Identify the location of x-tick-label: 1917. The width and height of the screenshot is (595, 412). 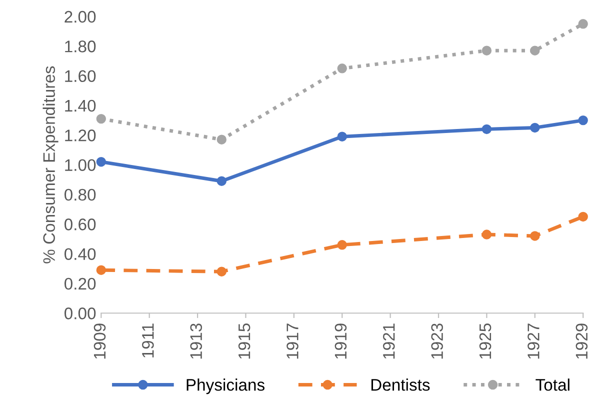
(292, 341).